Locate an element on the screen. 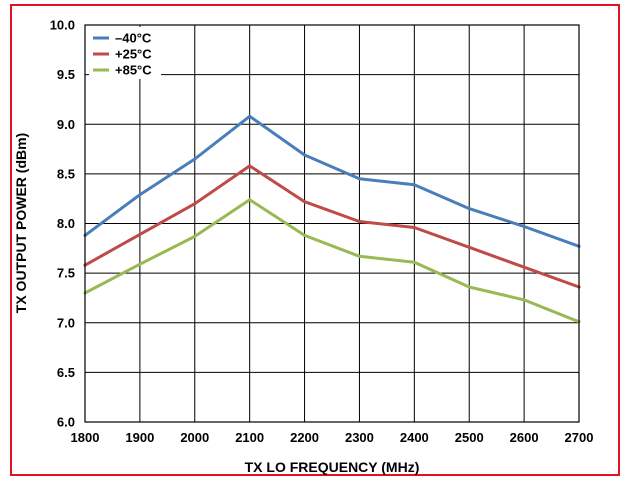  y-tick-label: 10.0 is located at coordinates (62, 25).